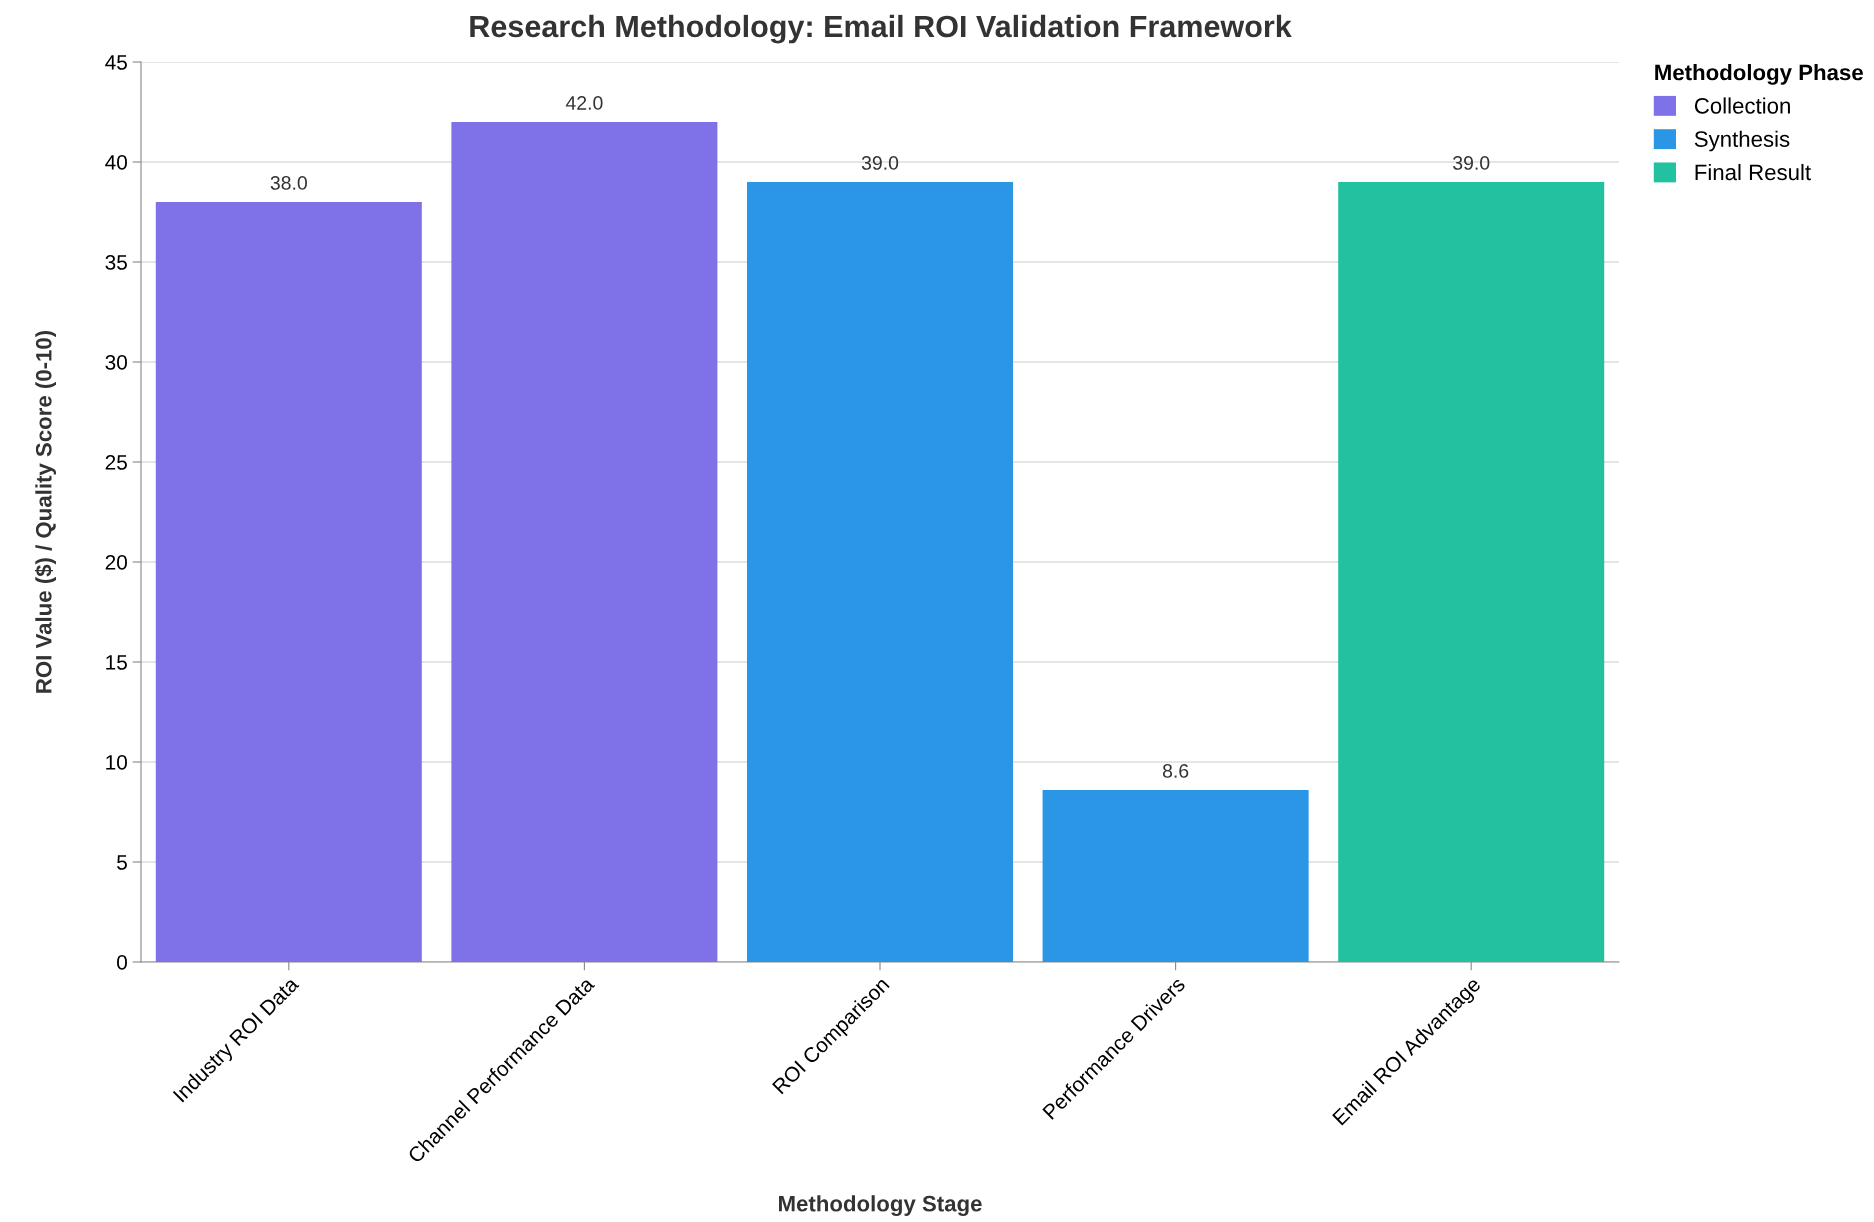  Describe the element at coordinates (1742, 141) in the screenshot. I see `legend-label: Synthesis` at that location.